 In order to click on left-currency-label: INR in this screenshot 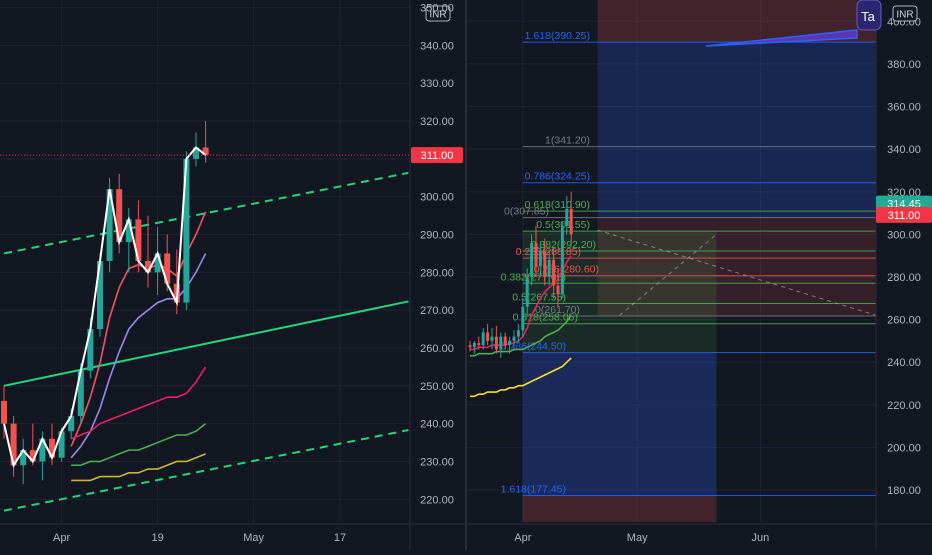, I will do `click(437, 15)`.